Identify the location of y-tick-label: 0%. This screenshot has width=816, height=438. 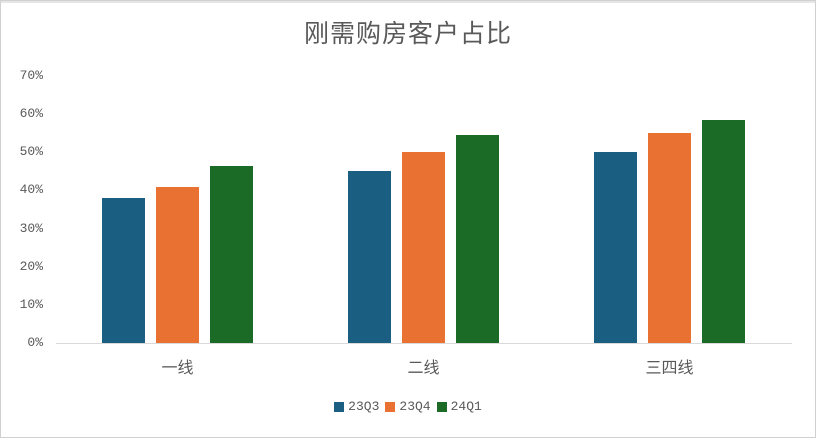
(35, 342).